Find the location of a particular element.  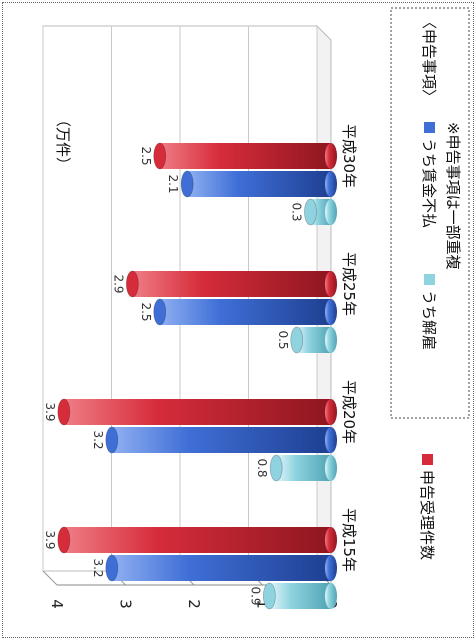

category-label-2: 平成25年 is located at coordinates (349, 284).